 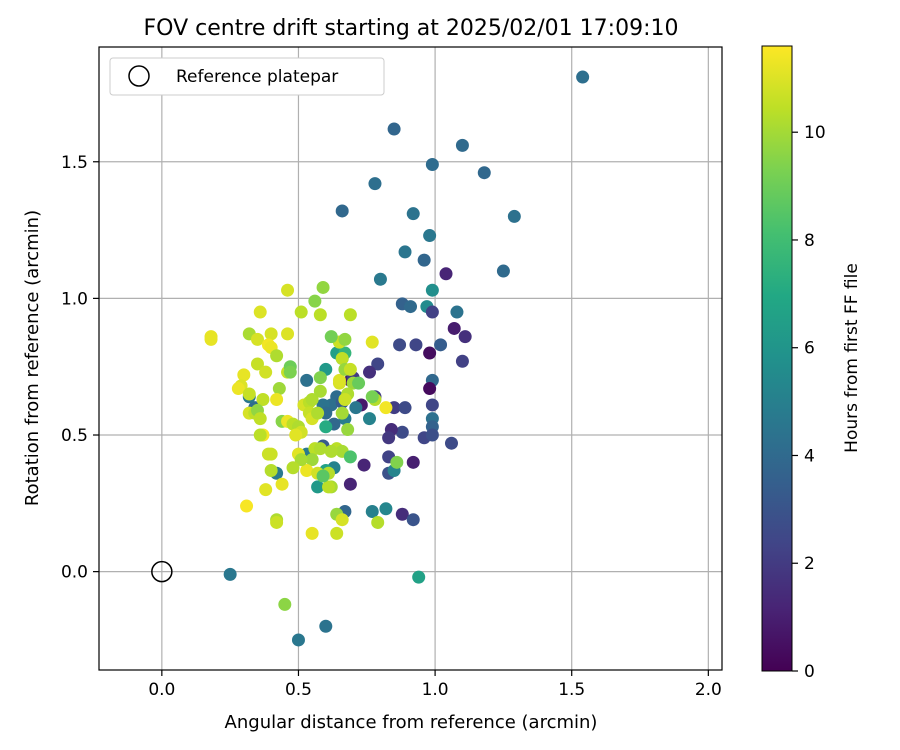 I want to click on y-tick-label: 1.5, so click(x=74, y=163).